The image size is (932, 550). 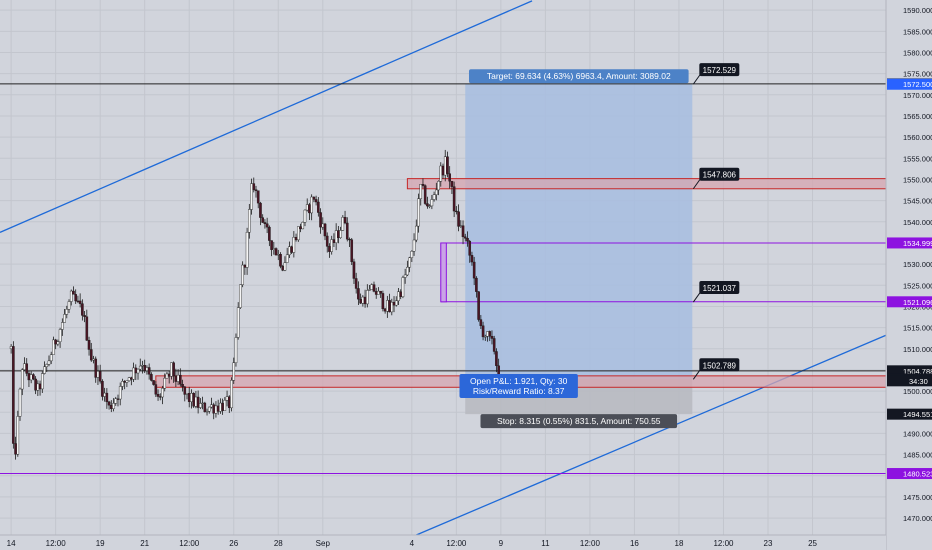 What do you see at coordinates (719, 174) in the screenshot?
I see `callout-box` at bounding box center [719, 174].